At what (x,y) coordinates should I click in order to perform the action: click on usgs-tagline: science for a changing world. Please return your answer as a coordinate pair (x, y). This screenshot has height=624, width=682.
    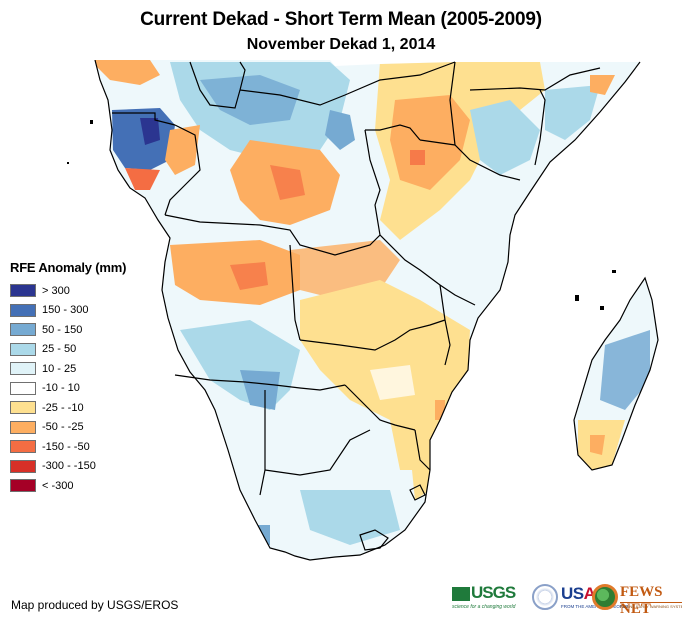
    Looking at the image, I should click on (484, 607).